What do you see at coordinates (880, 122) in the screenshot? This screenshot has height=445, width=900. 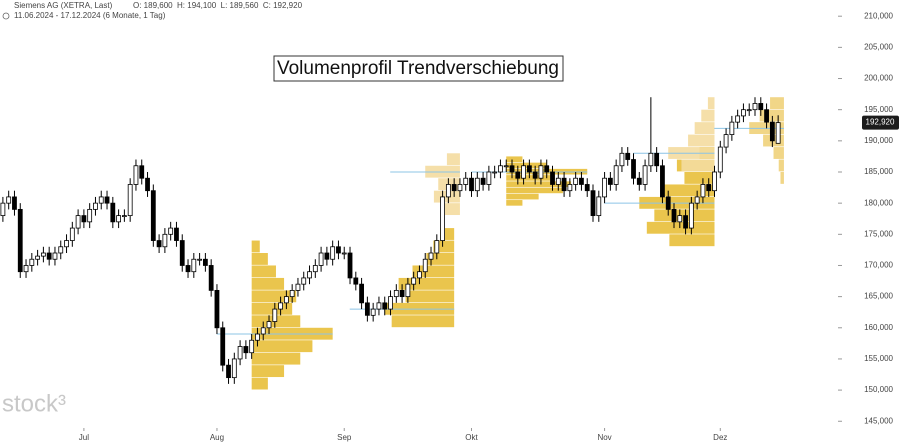 I see `last-price-label: 192,920` at bounding box center [880, 122].